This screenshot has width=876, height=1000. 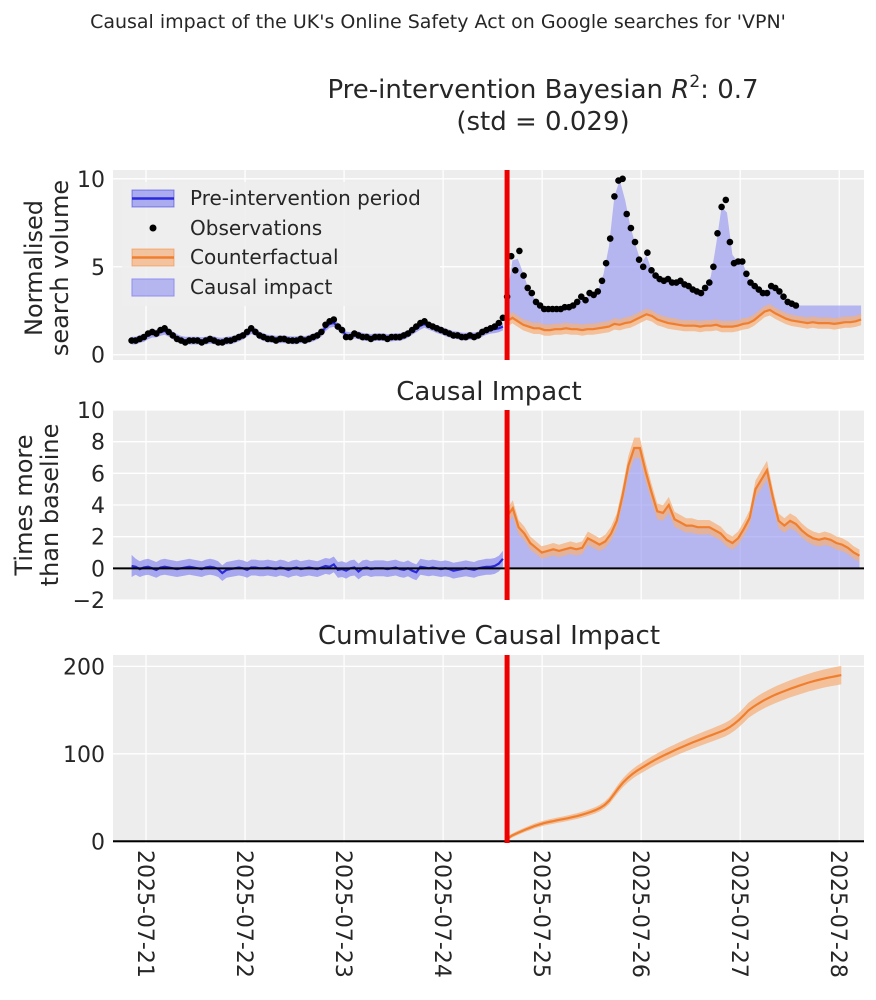 I want to click on legend-marker-observations, so click(x=153, y=228).